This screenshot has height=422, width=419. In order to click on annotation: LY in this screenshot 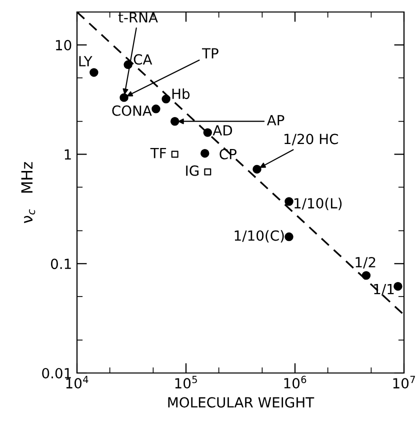, I will do `click(85, 61)`.